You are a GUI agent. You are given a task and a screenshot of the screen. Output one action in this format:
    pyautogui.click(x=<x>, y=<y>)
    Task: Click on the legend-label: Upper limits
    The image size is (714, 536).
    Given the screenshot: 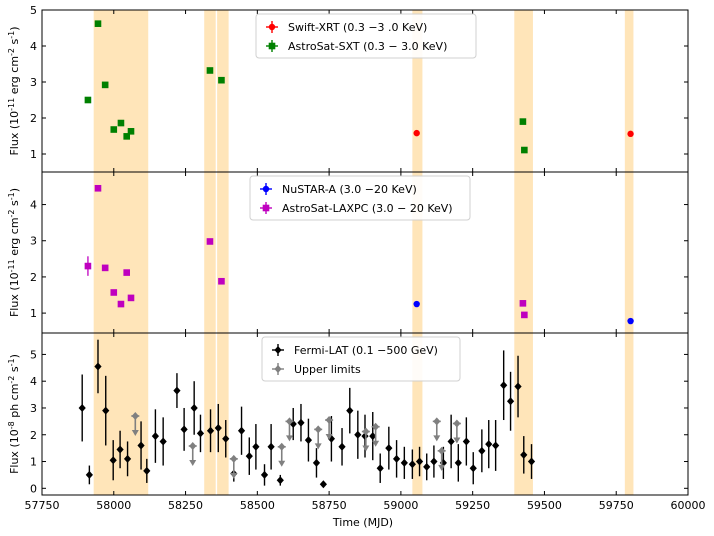 What is the action you would take?
    pyautogui.click(x=327, y=369)
    